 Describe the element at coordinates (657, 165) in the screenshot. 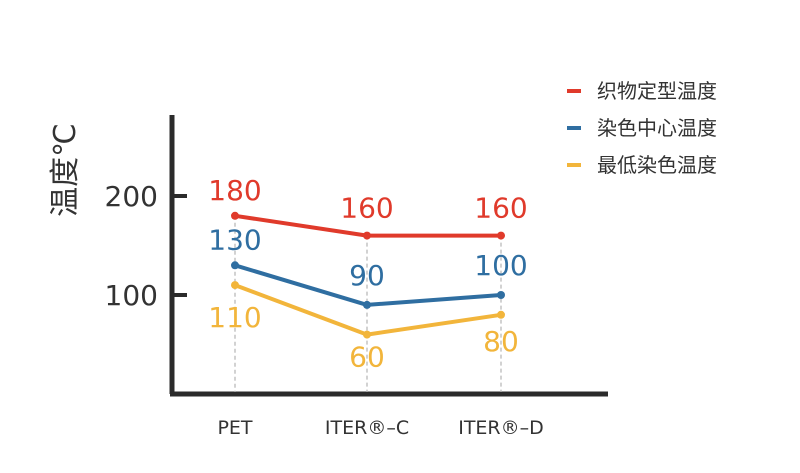

I see `legend-label-2: 最低染色温度` at that location.